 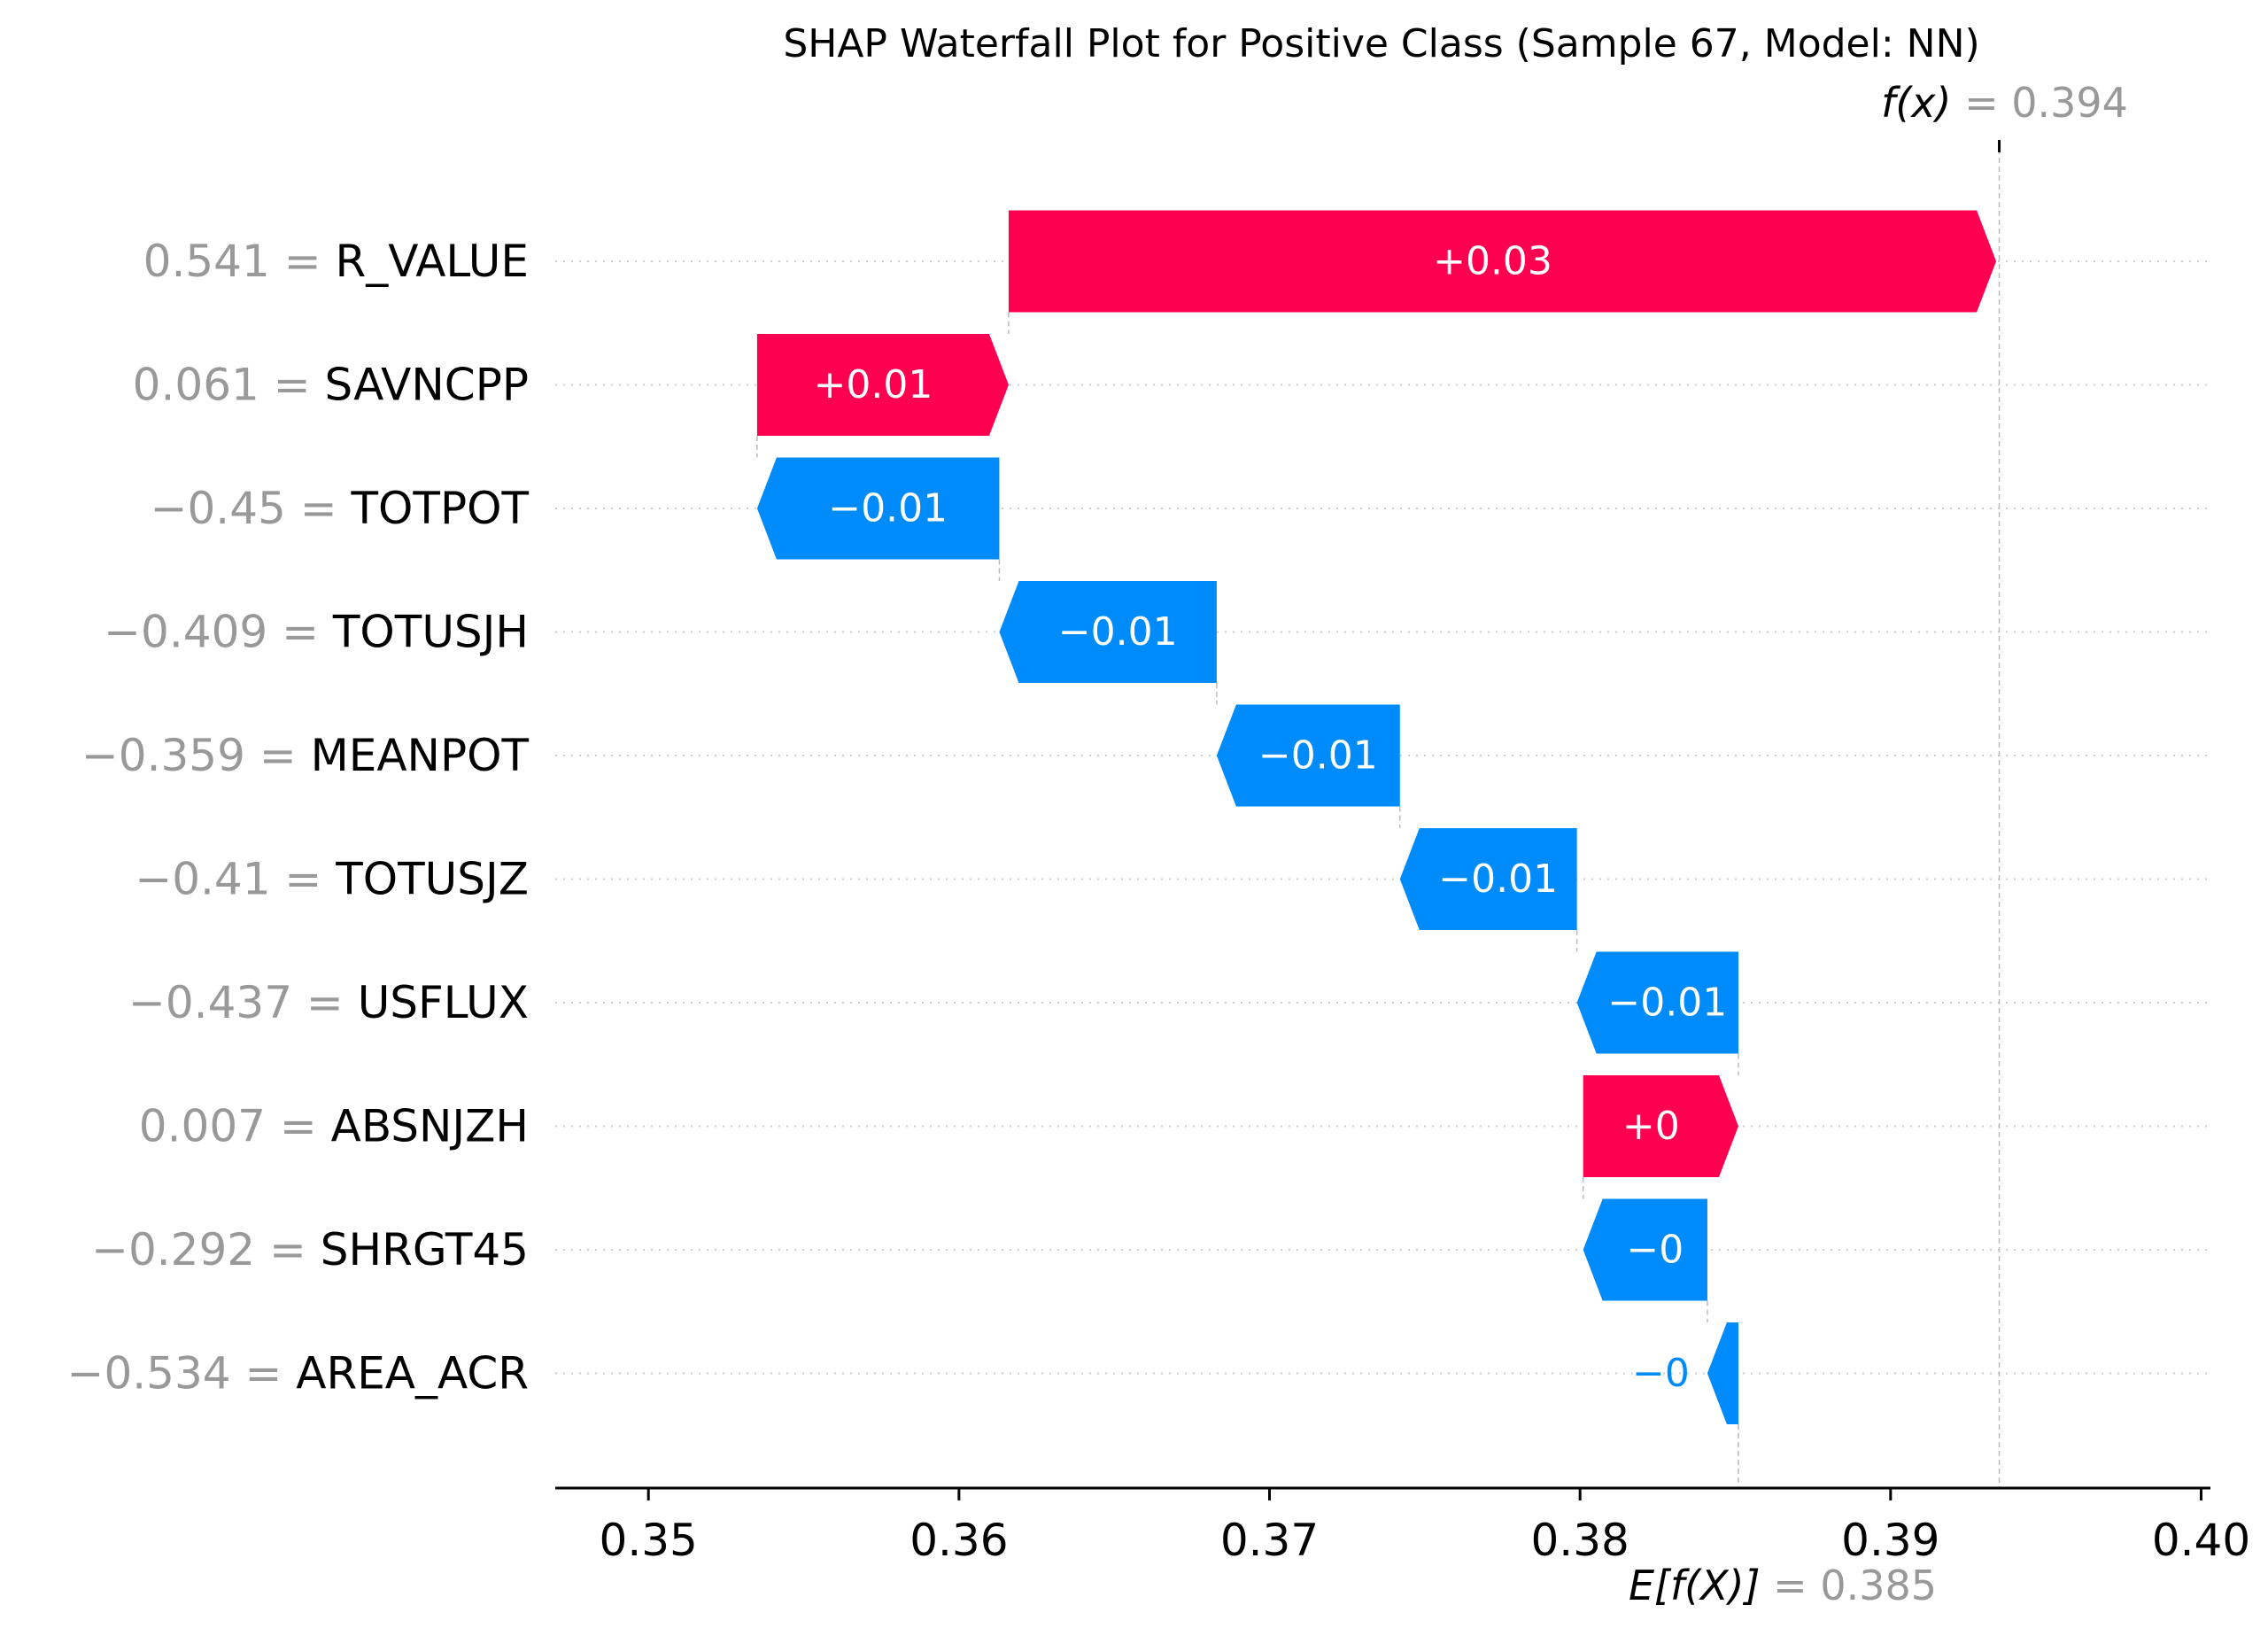 I want to click on x-tick-label: 0.40, so click(x=2201, y=1541).